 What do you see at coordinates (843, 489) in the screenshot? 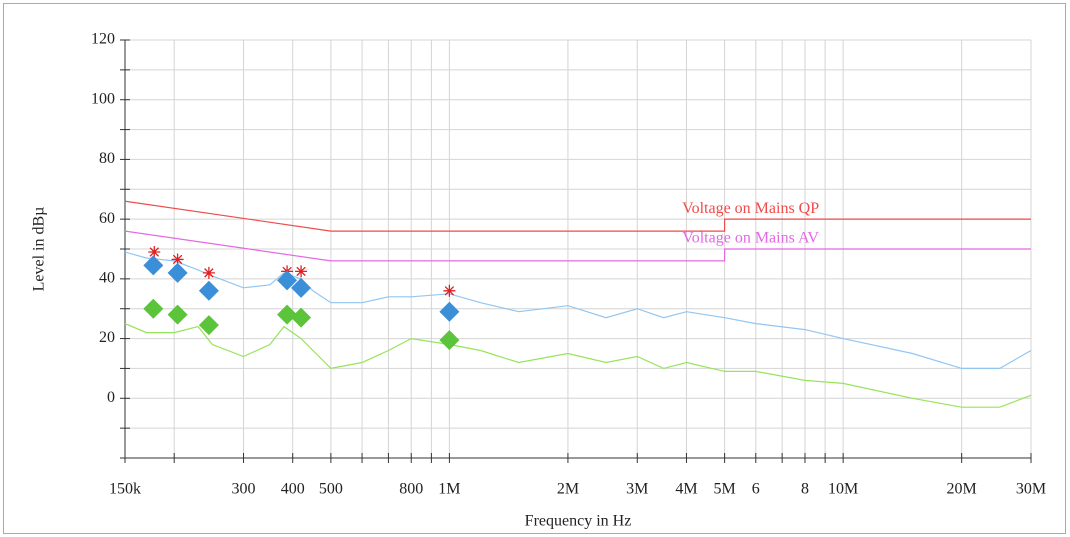
I see `x-tick-label: 10M` at bounding box center [843, 489].